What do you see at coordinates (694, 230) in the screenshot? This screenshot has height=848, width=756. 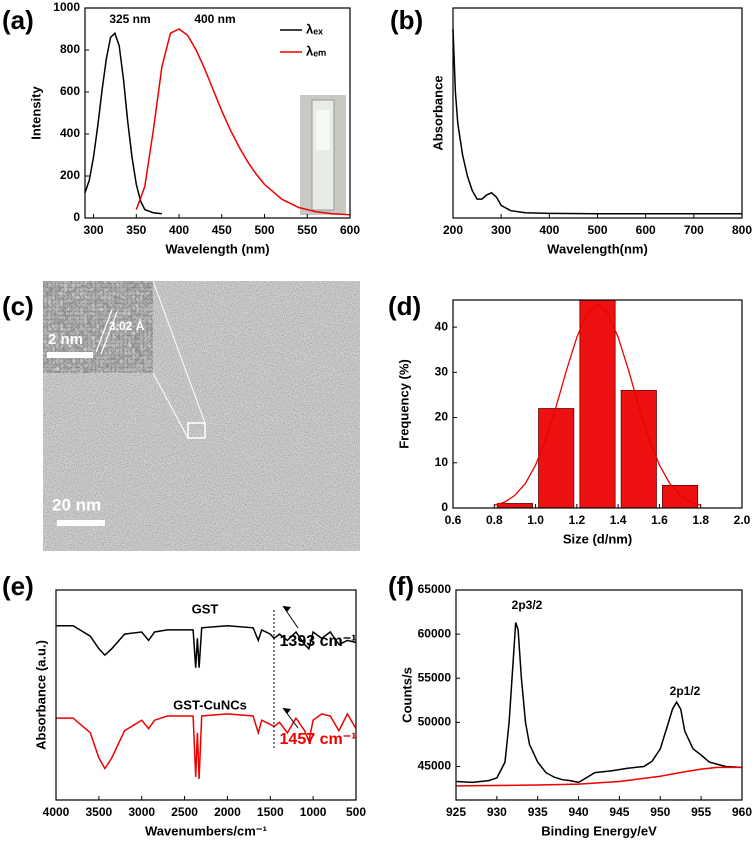 I see `x-tick-label: 700` at bounding box center [694, 230].